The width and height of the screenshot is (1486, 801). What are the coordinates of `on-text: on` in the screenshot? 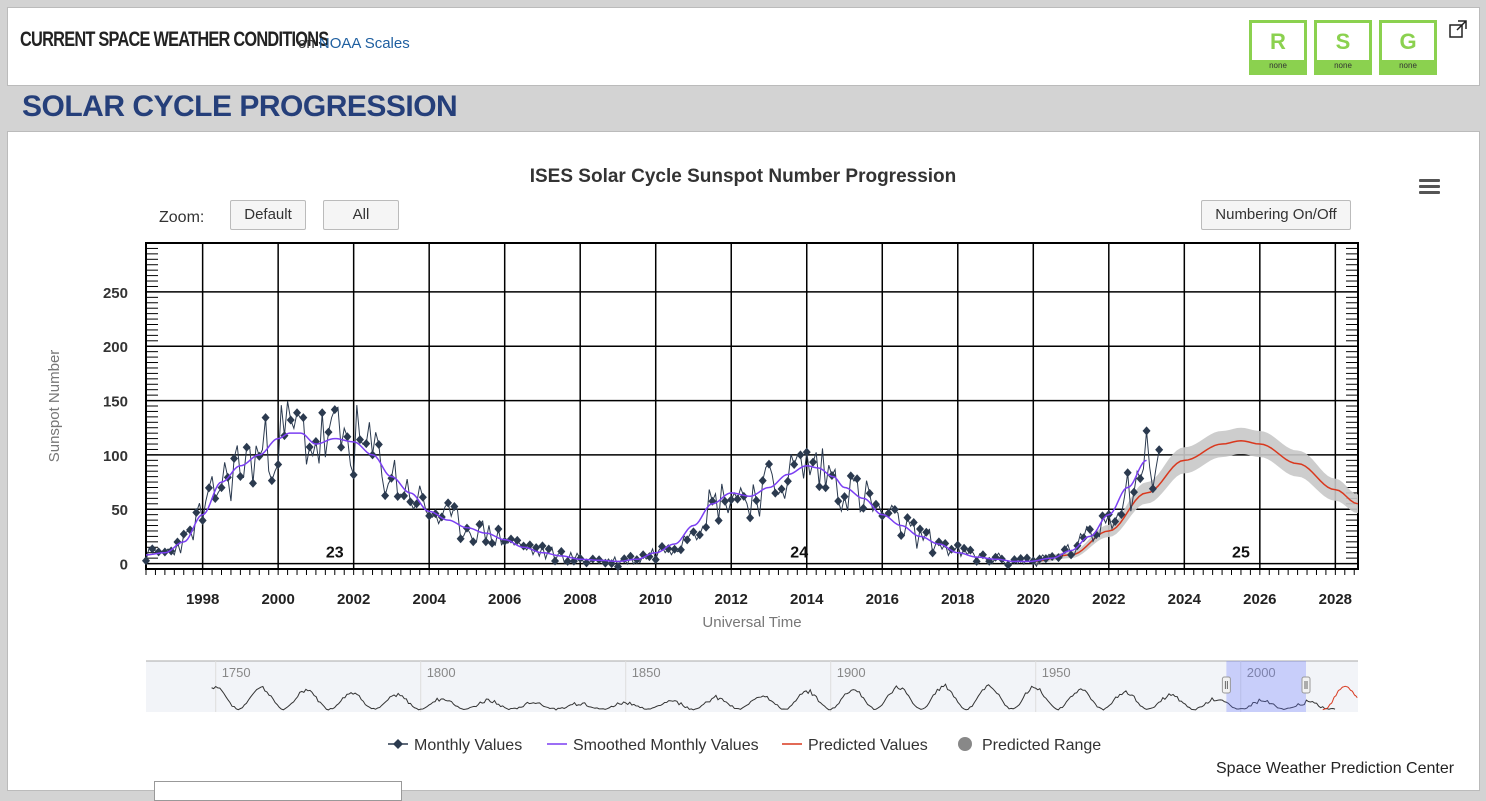 It's located at (306, 43).